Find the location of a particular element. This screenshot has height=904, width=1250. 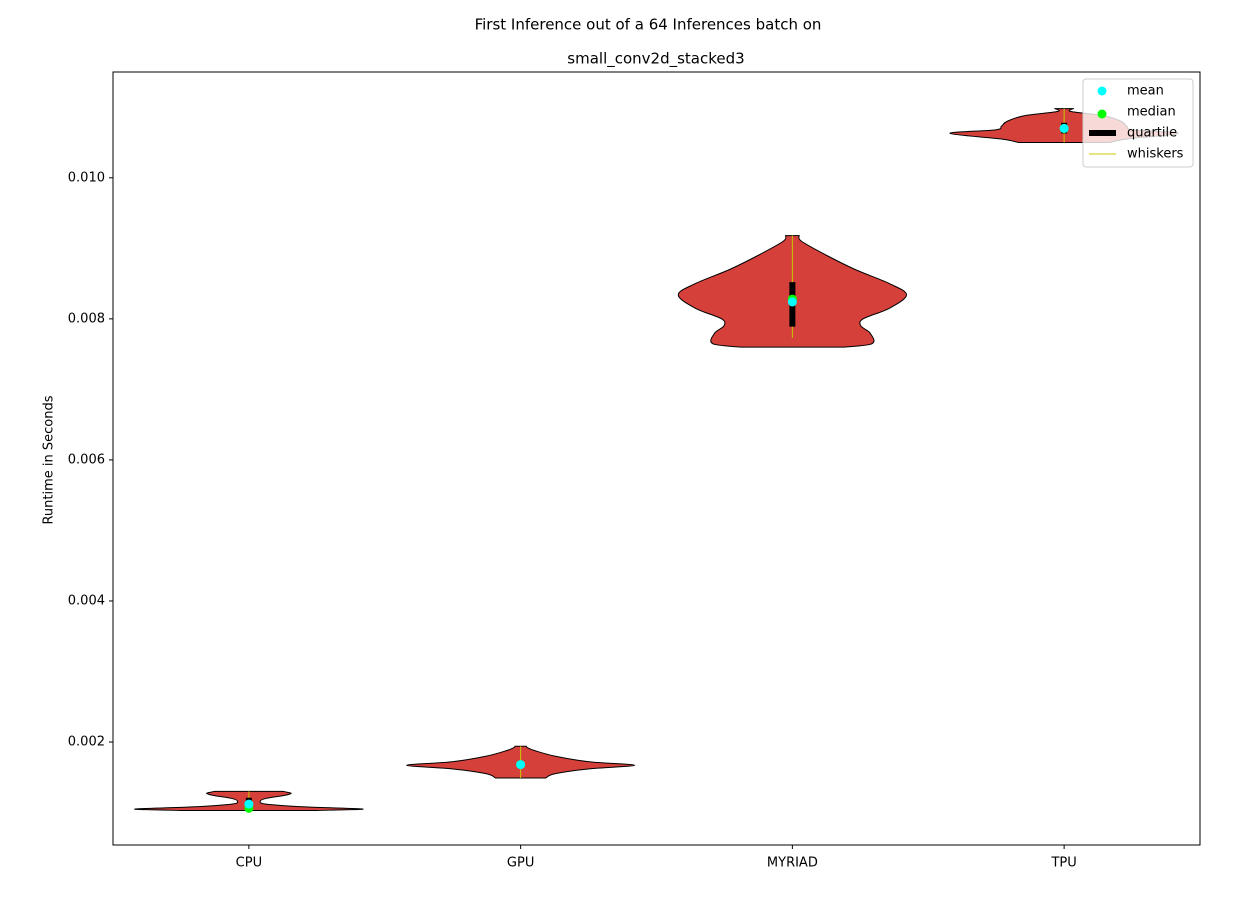

legend-label: quartile is located at coordinates (1152, 133).